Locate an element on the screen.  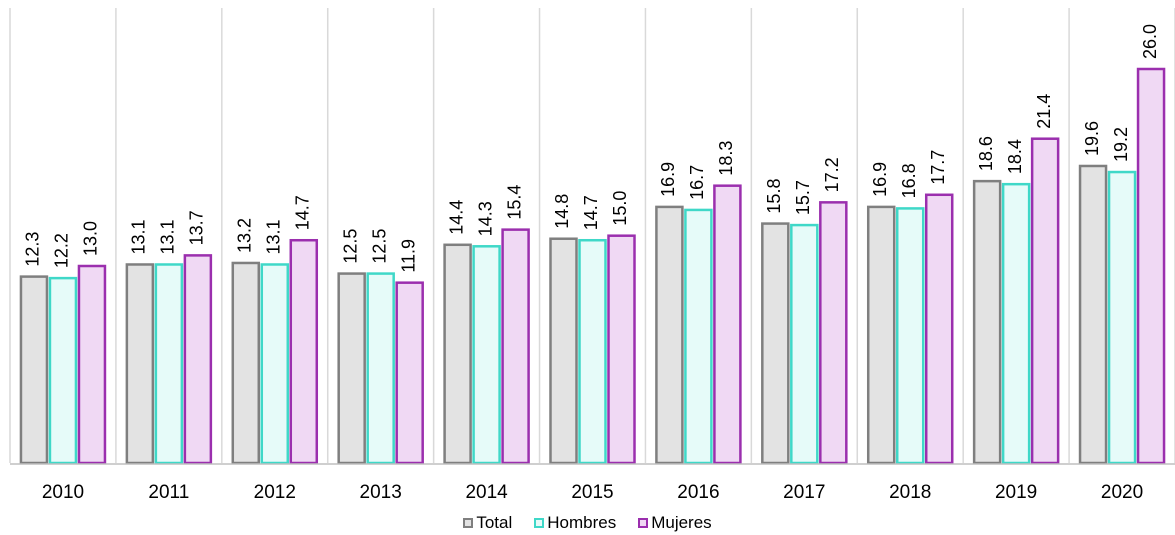
bar-hombres-2018 is located at coordinates (910, 336).